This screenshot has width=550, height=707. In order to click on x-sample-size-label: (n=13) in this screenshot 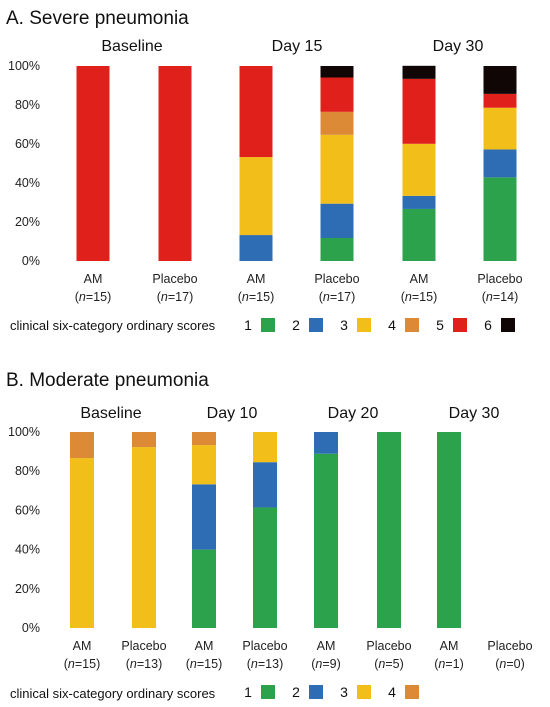, I will do `click(265, 664)`.